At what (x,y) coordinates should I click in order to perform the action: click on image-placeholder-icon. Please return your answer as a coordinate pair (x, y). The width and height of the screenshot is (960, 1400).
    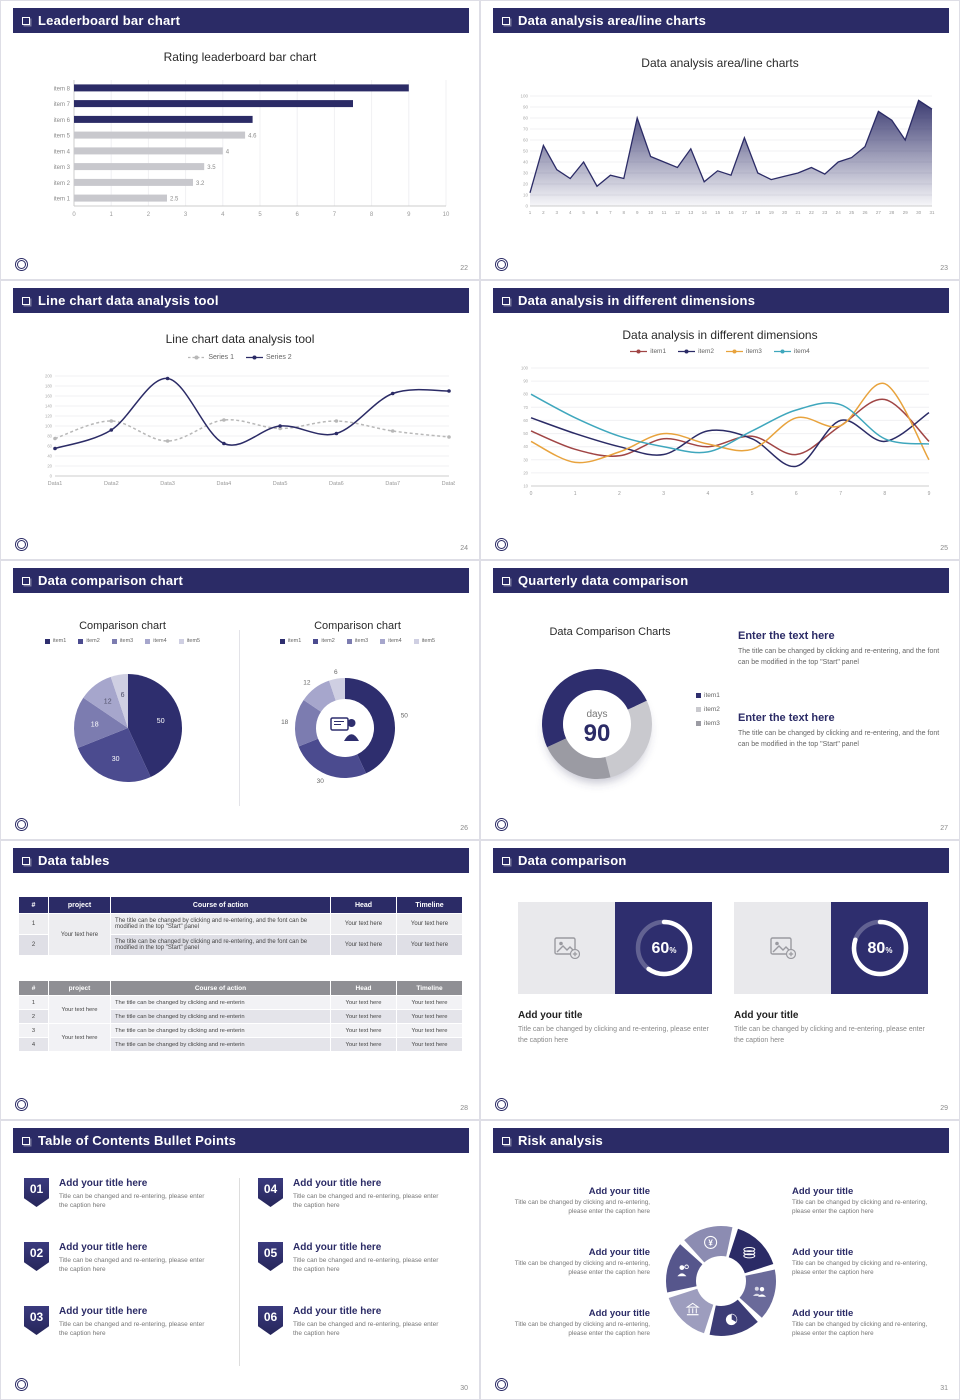
    Looking at the image, I should click on (782, 948).